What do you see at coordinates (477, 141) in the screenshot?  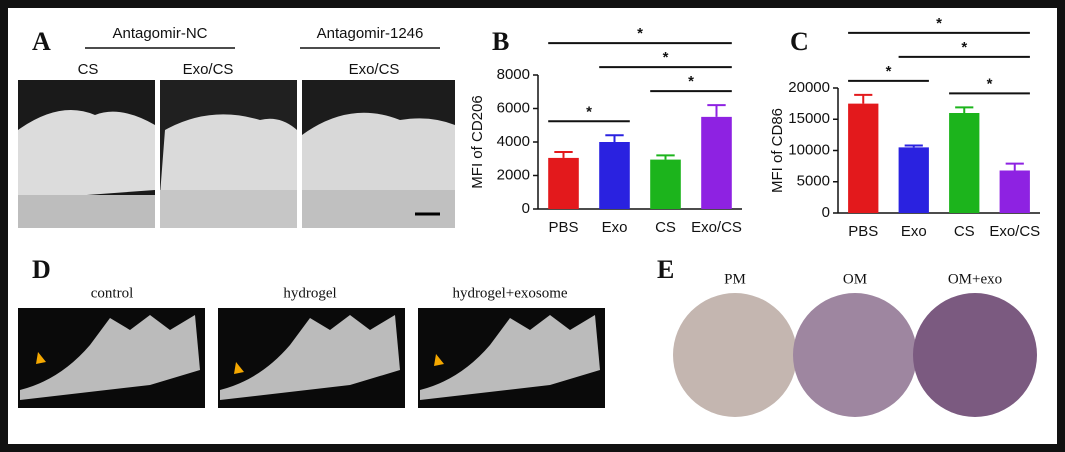 I see `y-axis-label: MFI of CD206` at bounding box center [477, 141].